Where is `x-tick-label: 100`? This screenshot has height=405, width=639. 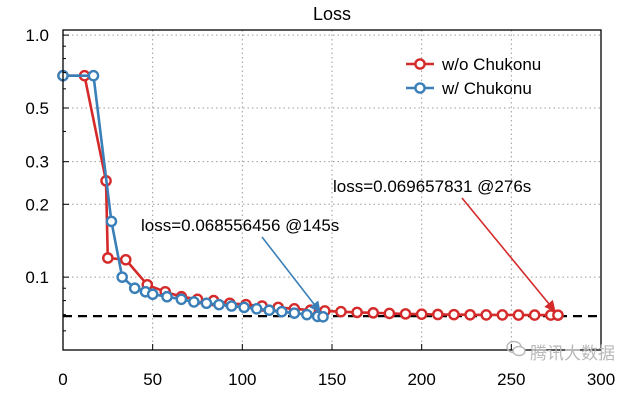
x-tick-label: 100 is located at coordinates (242, 379).